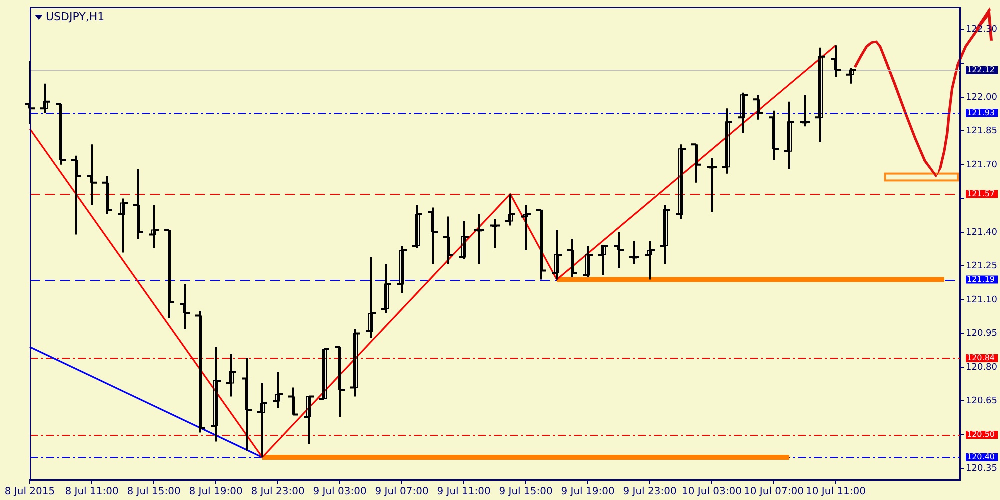 This screenshot has height=500, width=1000. Describe the element at coordinates (464, 492) in the screenshot. I see `x-tick-label: 9 Jul 11:00` at that location.